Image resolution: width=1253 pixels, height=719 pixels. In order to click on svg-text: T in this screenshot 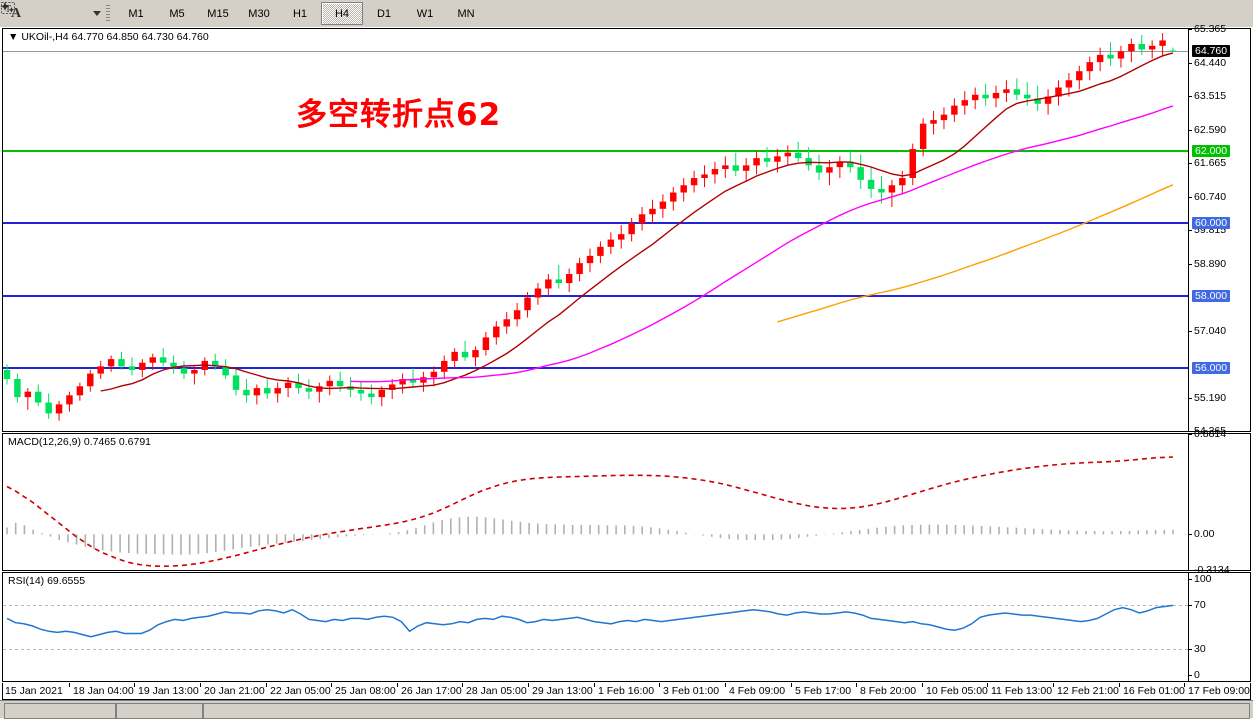, I will do `click(8, 9)`.